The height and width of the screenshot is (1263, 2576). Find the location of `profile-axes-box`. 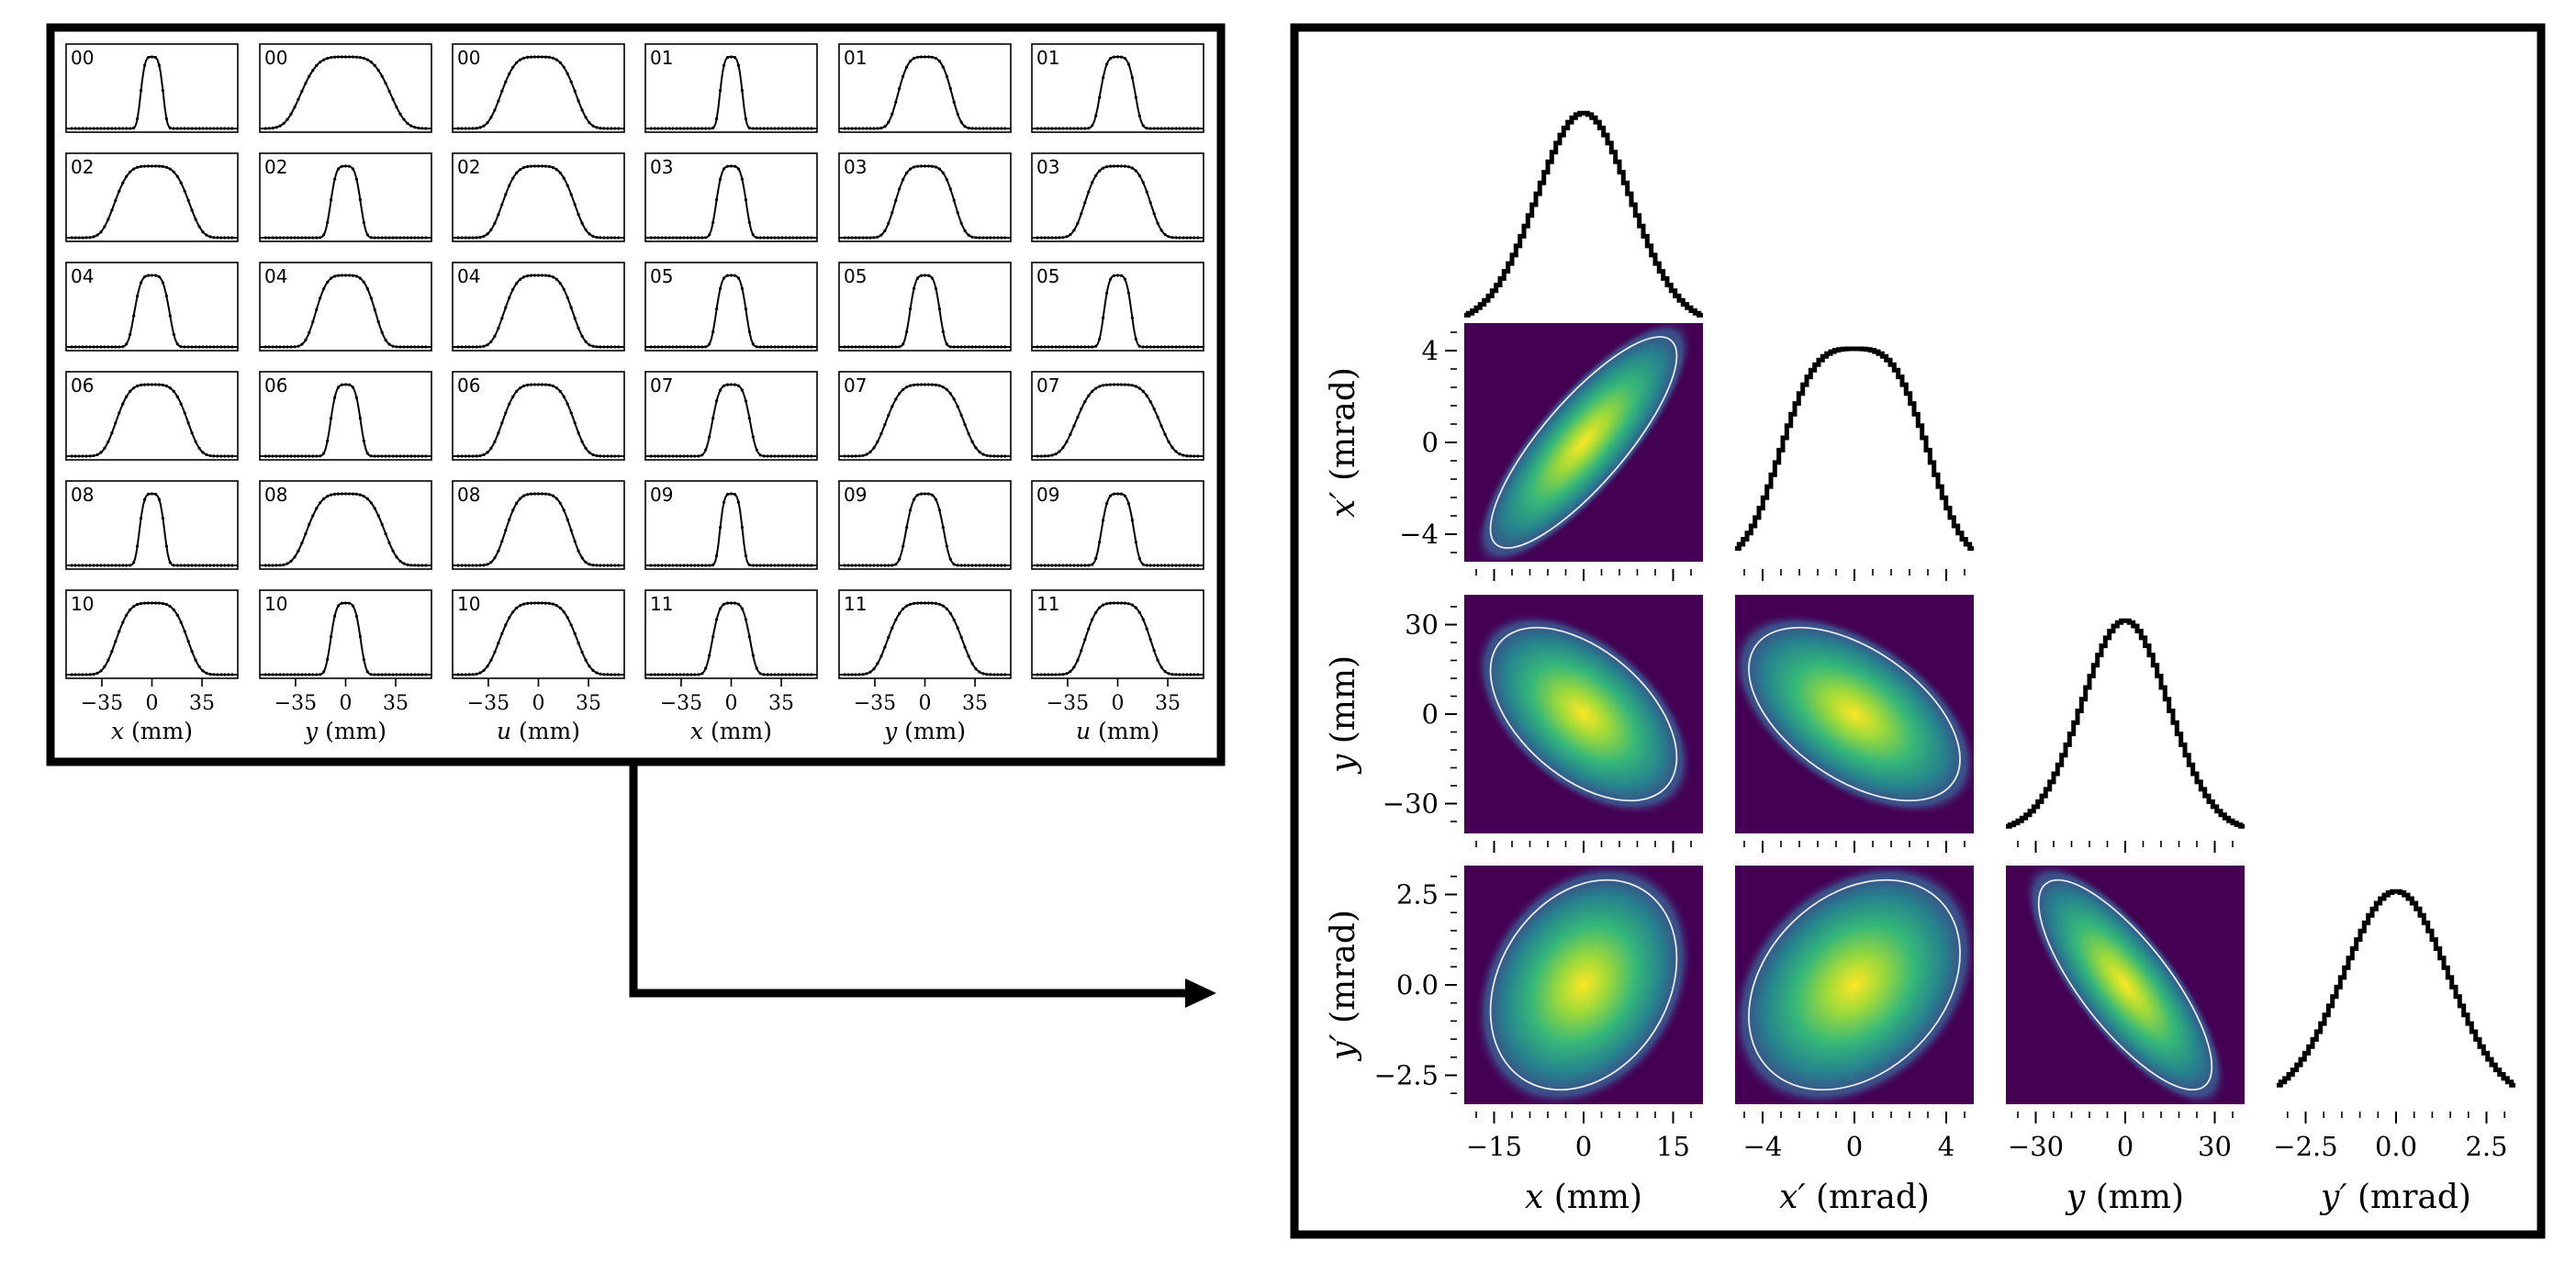

profile-axes-box is located at coordinates (345, 416).